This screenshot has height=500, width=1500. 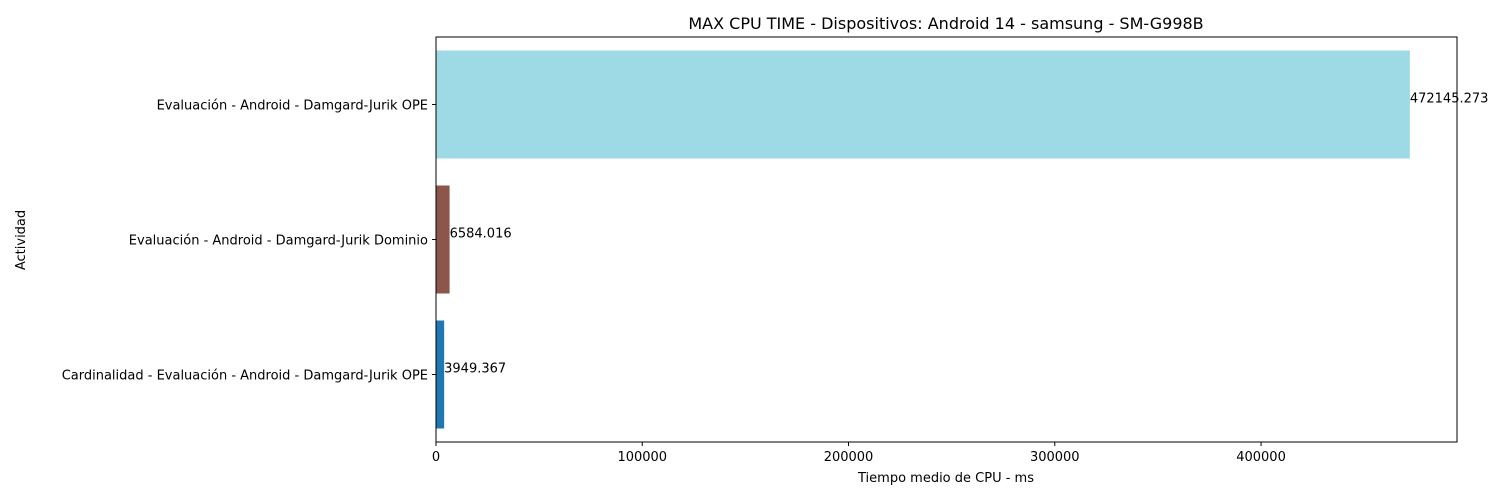 What do you see at coordinates (21, 240) in the screenshot?
I see `y-axis-label: Actividad` at bounding box center [21, 240].